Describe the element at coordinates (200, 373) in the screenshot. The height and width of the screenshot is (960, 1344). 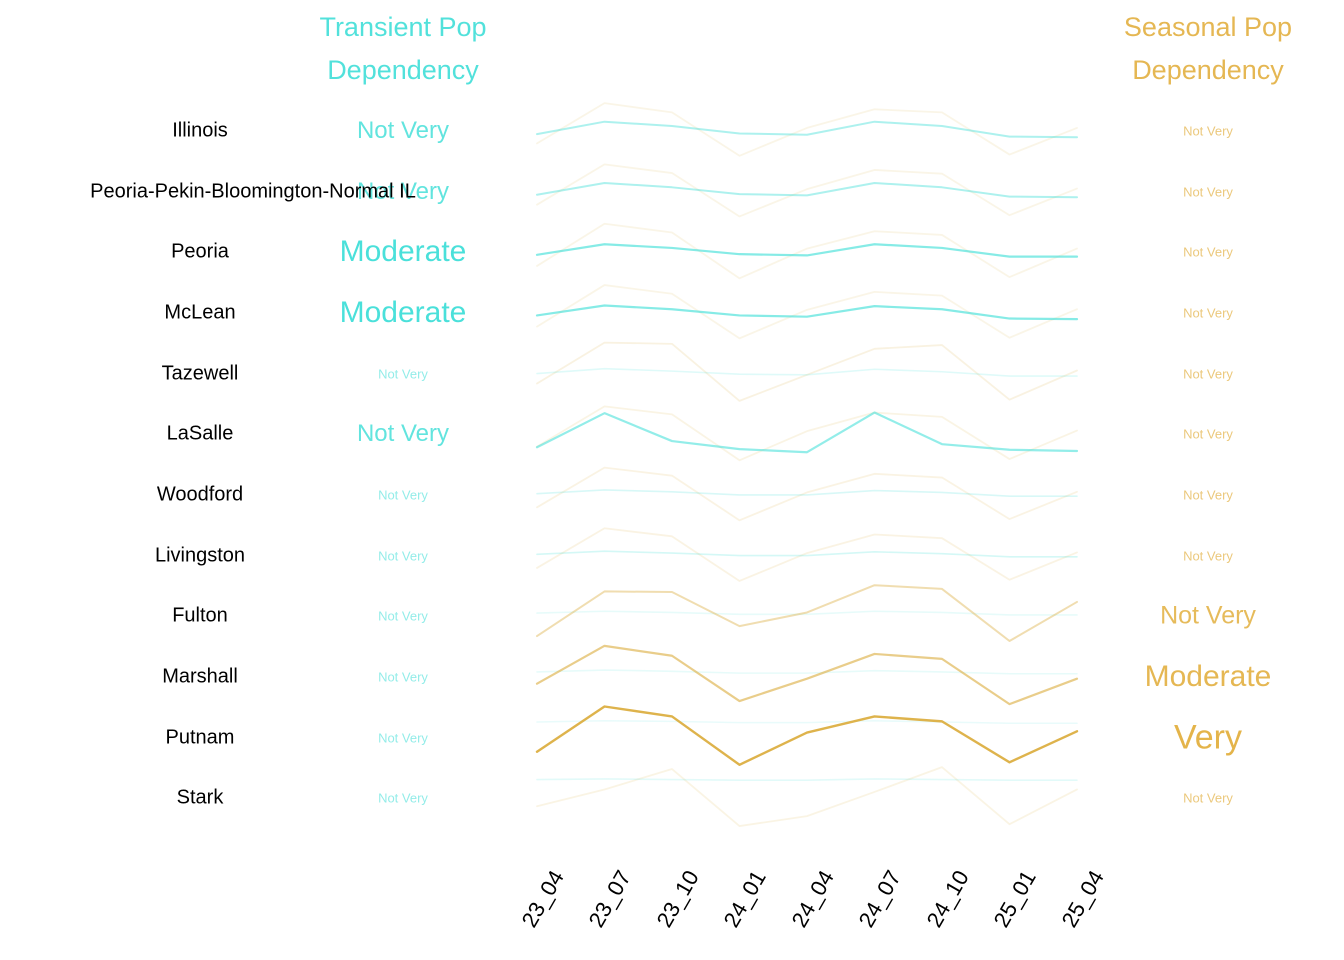
I see `region-label: Tazewell` at that location.